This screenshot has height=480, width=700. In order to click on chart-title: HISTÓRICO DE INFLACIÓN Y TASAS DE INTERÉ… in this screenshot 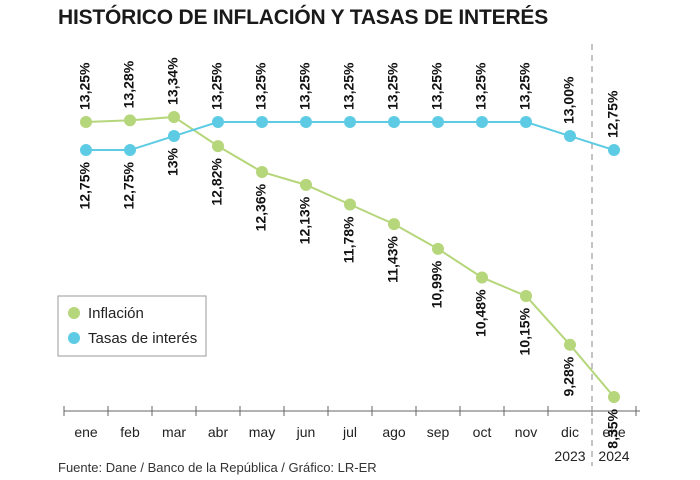, I will do `click(303, 17)`.